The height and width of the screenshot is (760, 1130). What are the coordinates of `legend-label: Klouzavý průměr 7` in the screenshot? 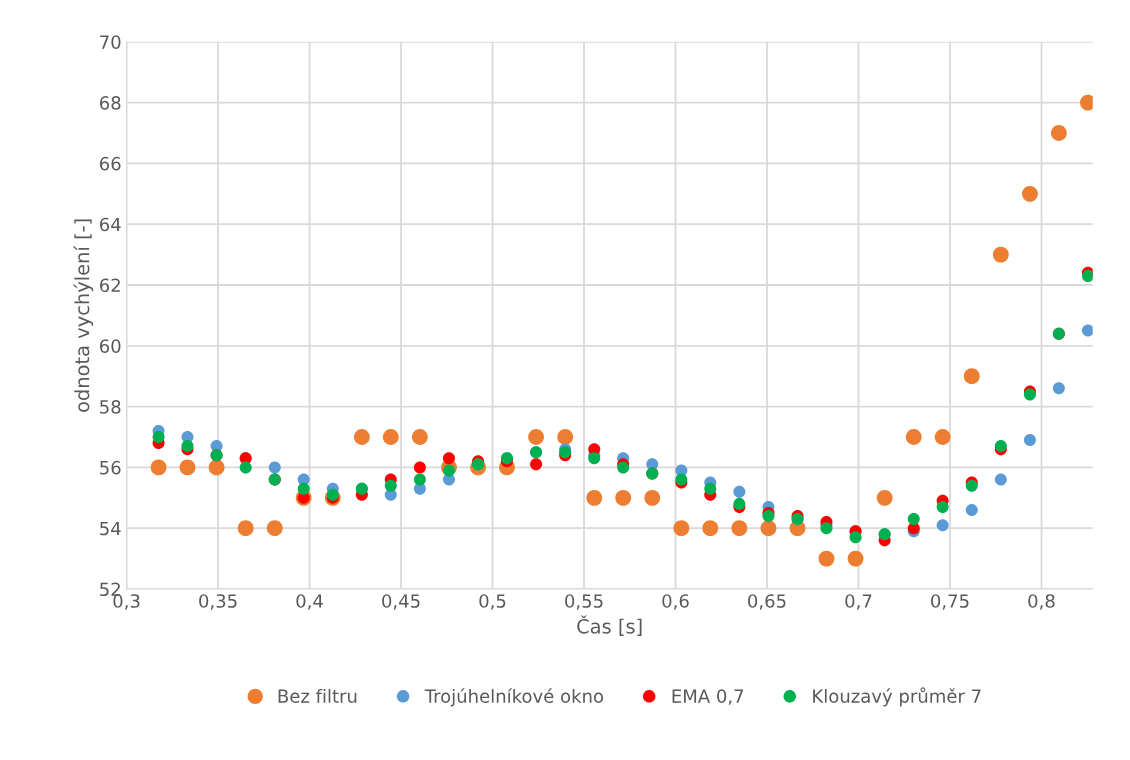 It's located at (897, 697).